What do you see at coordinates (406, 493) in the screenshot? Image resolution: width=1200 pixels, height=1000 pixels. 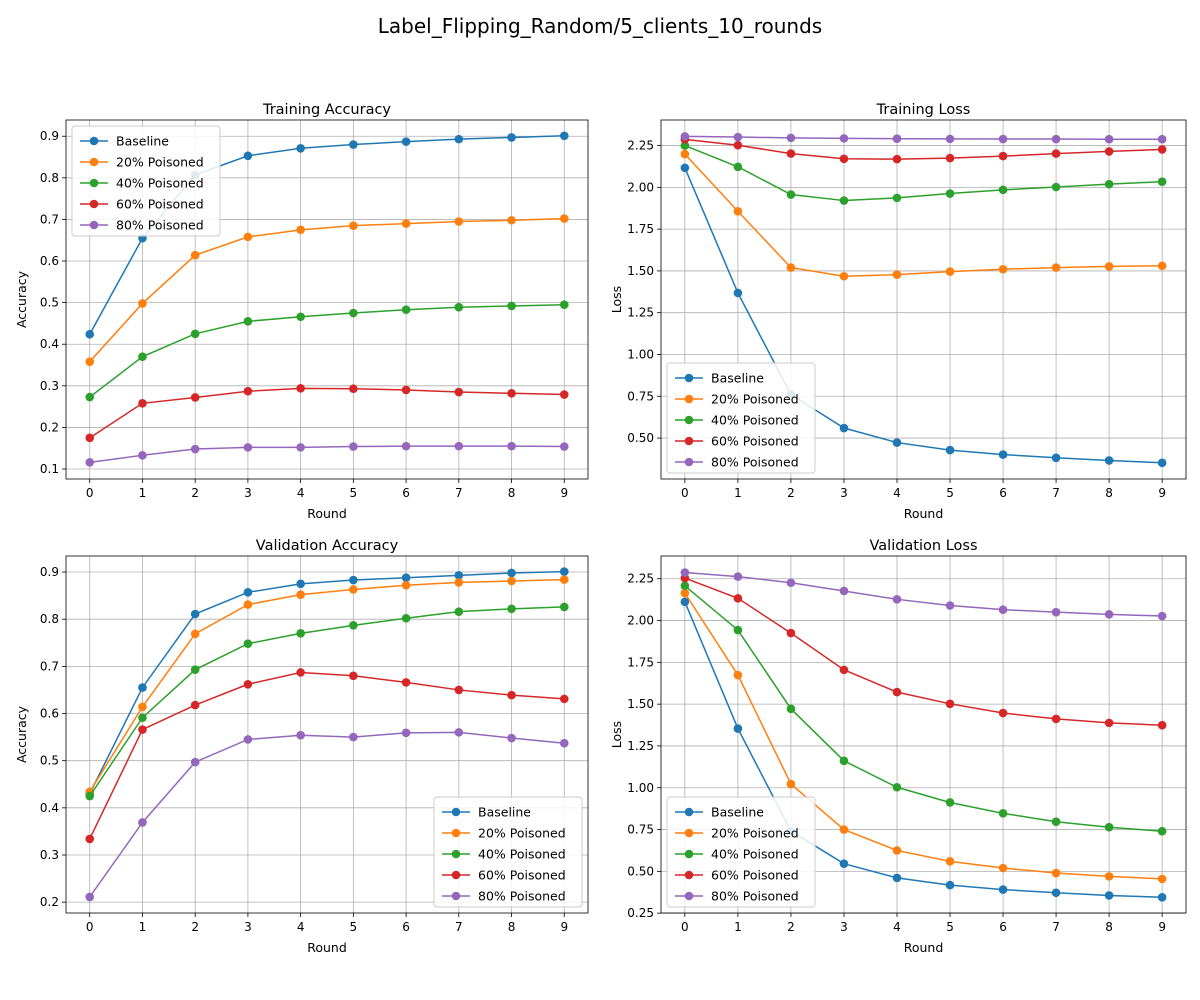 I see `x-tick-label: 6` at bounding box center [406, 493].